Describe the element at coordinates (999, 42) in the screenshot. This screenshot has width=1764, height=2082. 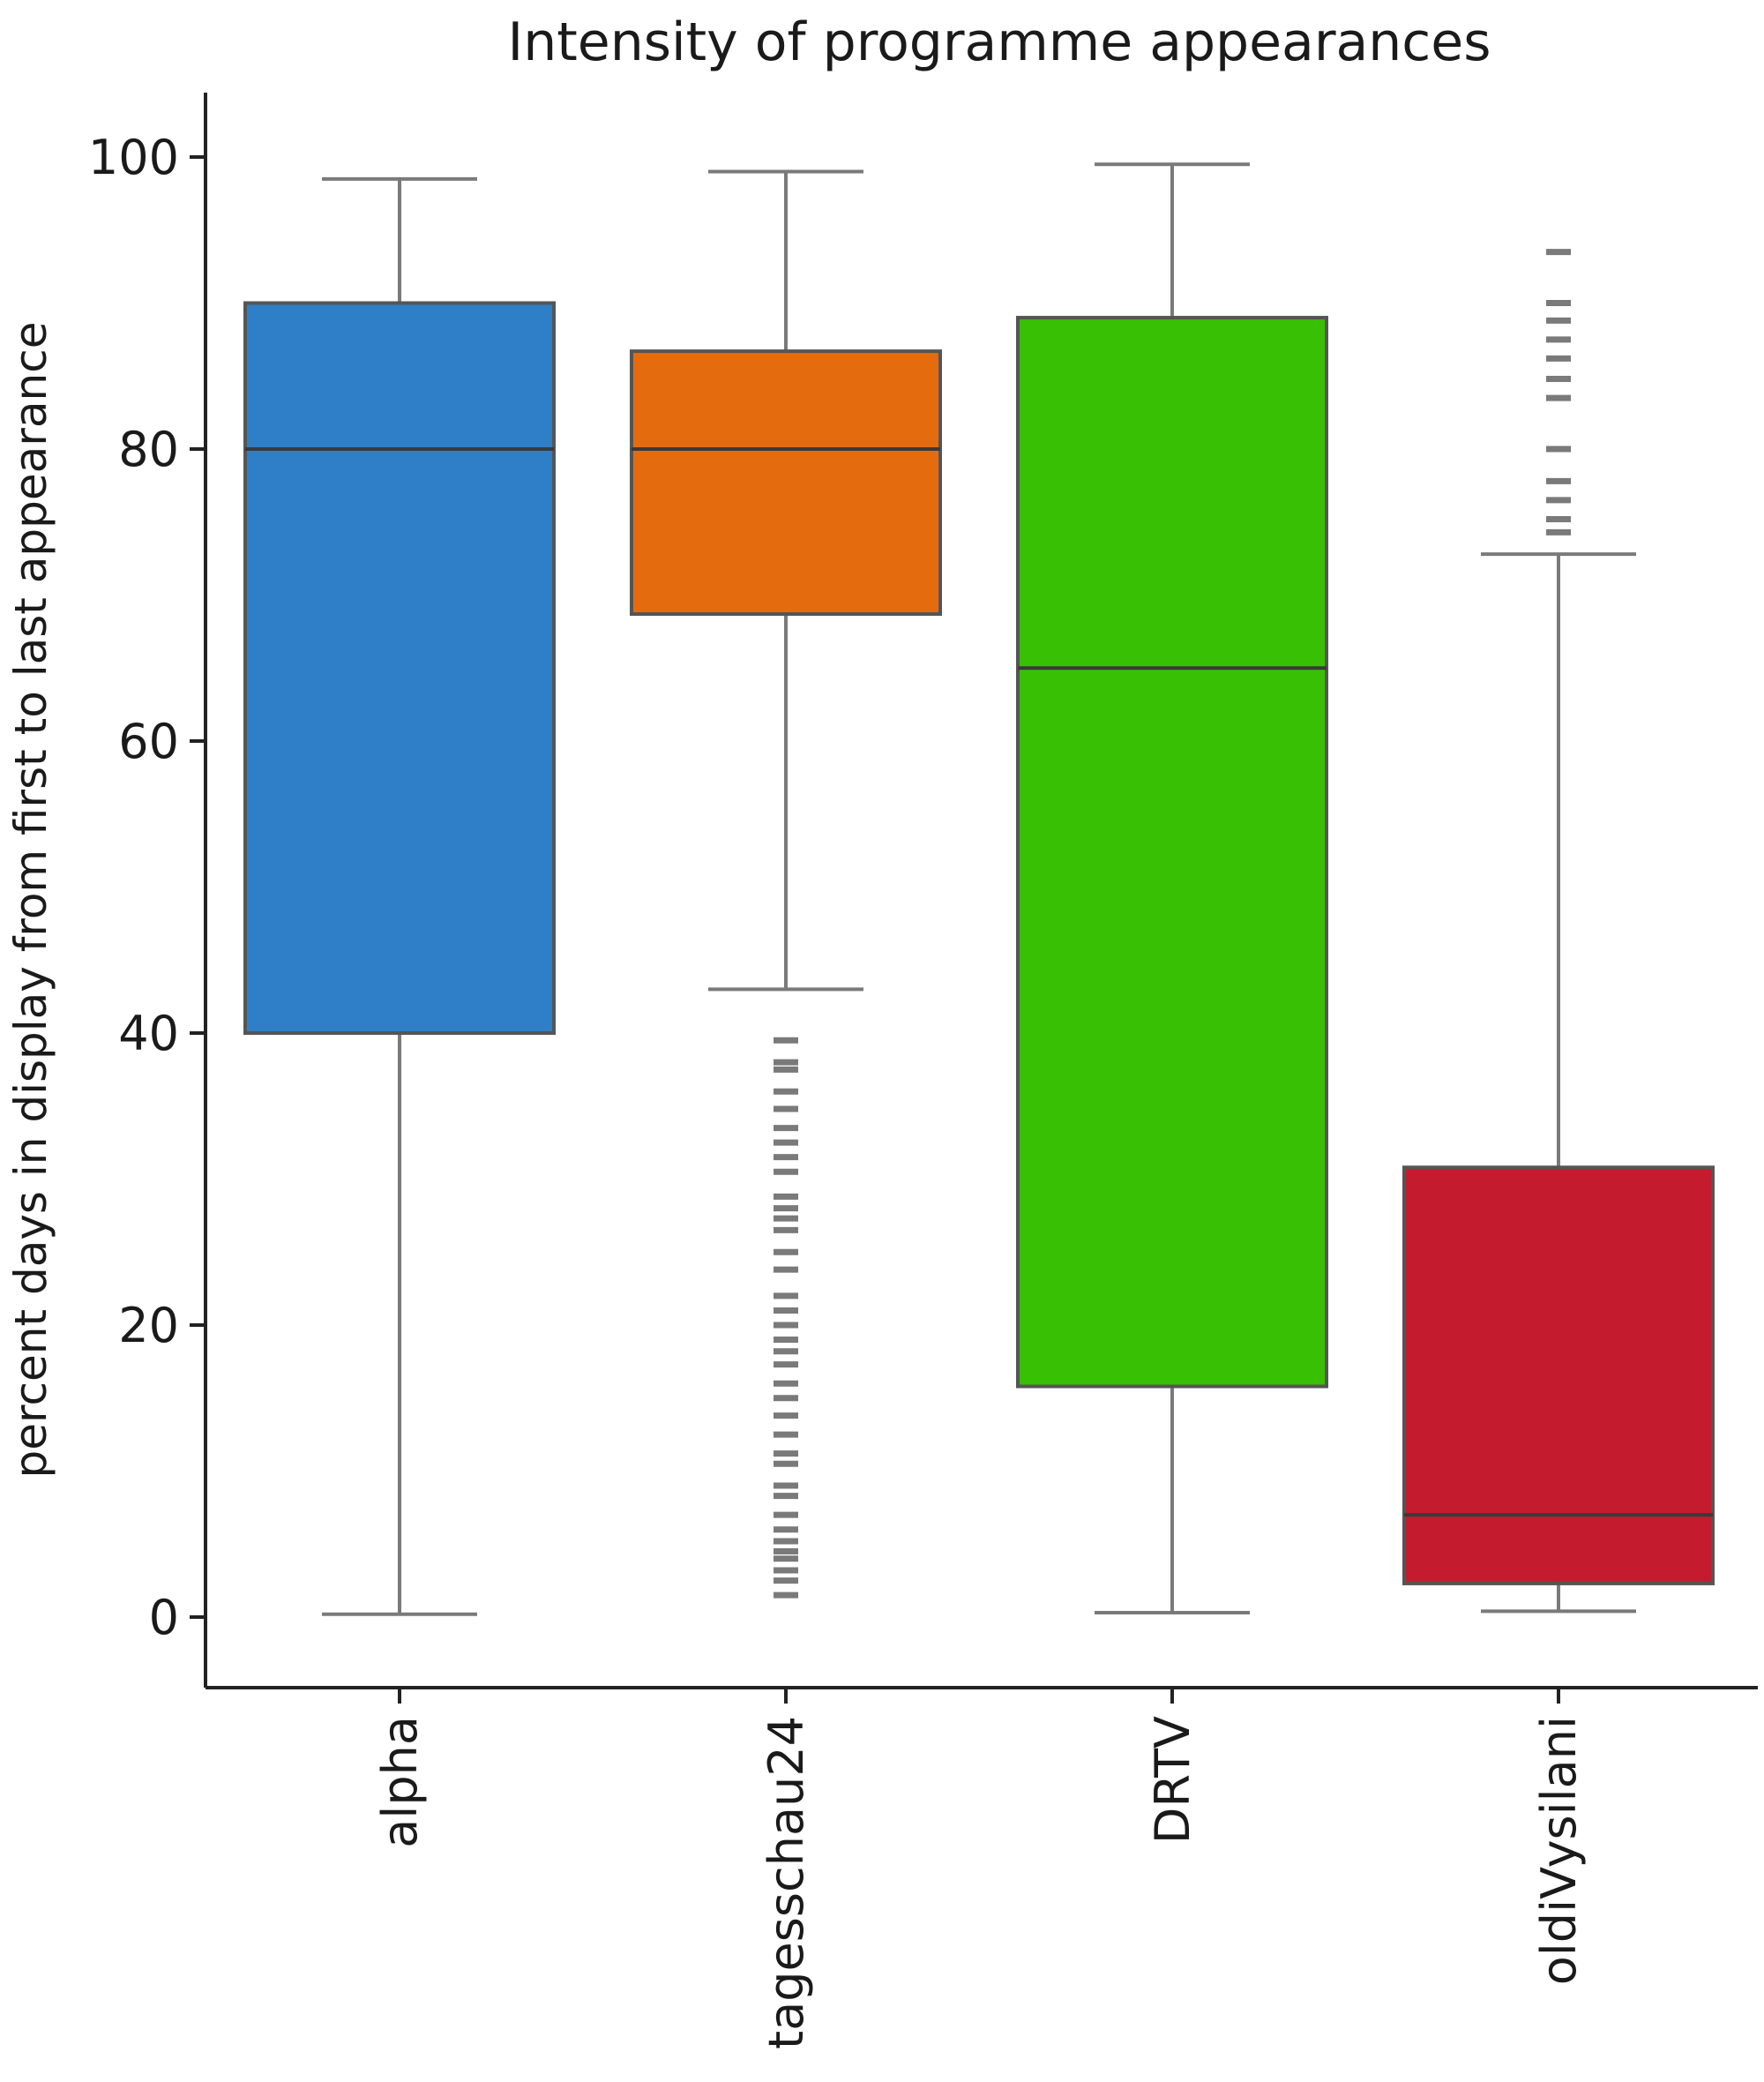
I see `chart-title: Intensity of programme appearances` at that location.